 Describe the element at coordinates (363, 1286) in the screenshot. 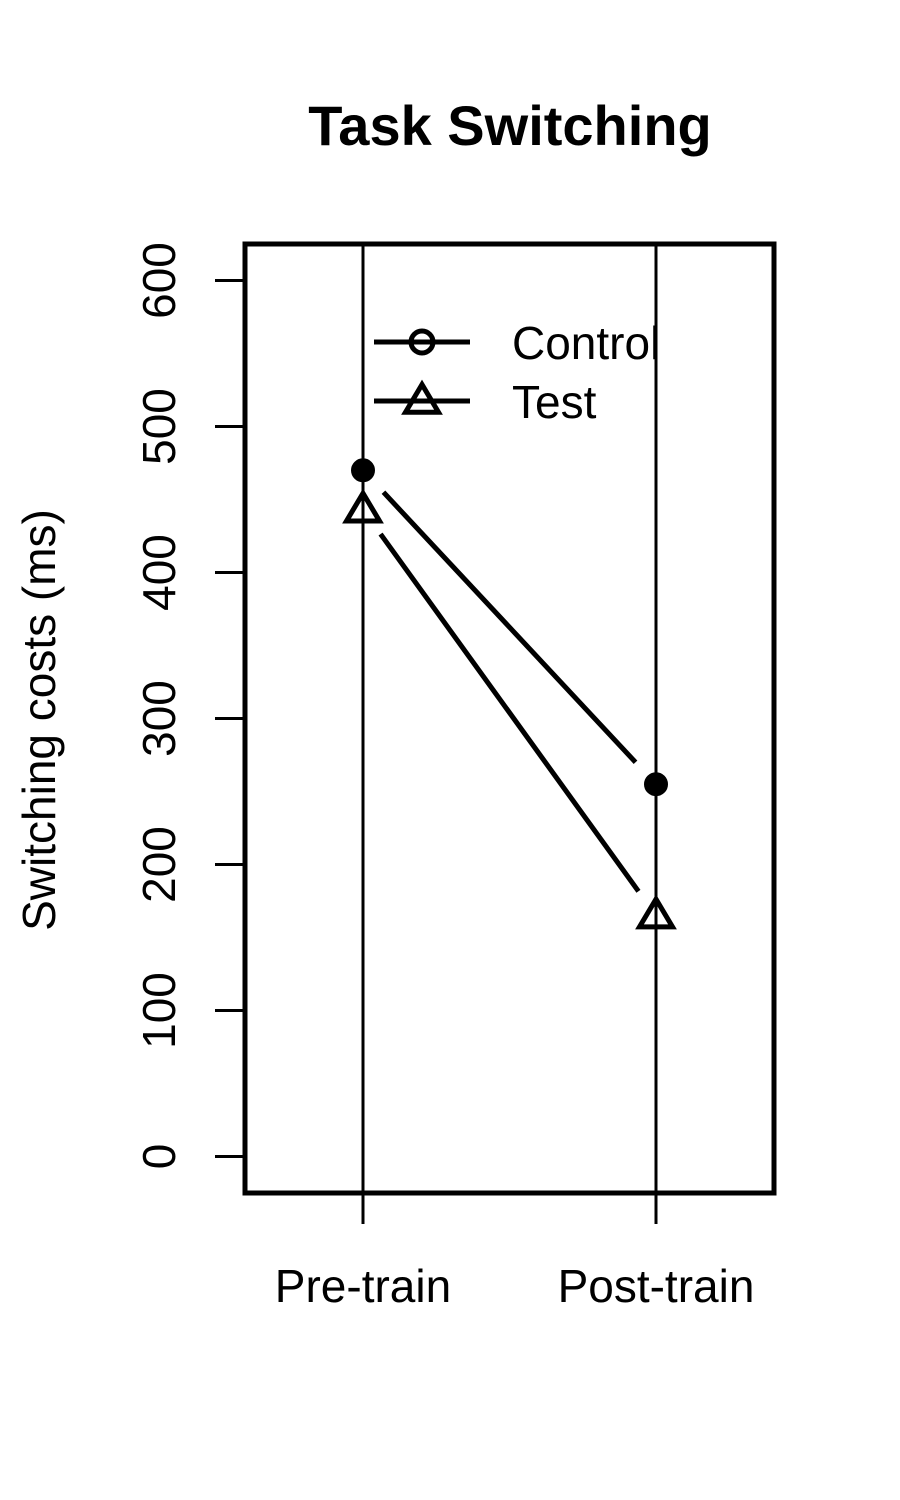

I see `x-tick-label-1: Pre-train` at that location.